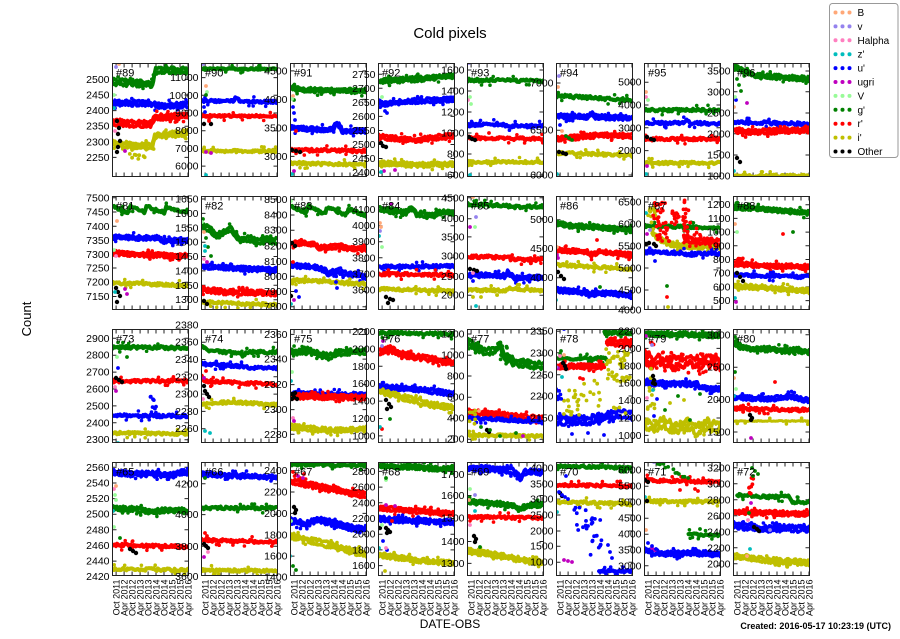  Describe the element at coordinates (528, 598) in the screenshot. I see `svg-text: Apr 2015` at that location.